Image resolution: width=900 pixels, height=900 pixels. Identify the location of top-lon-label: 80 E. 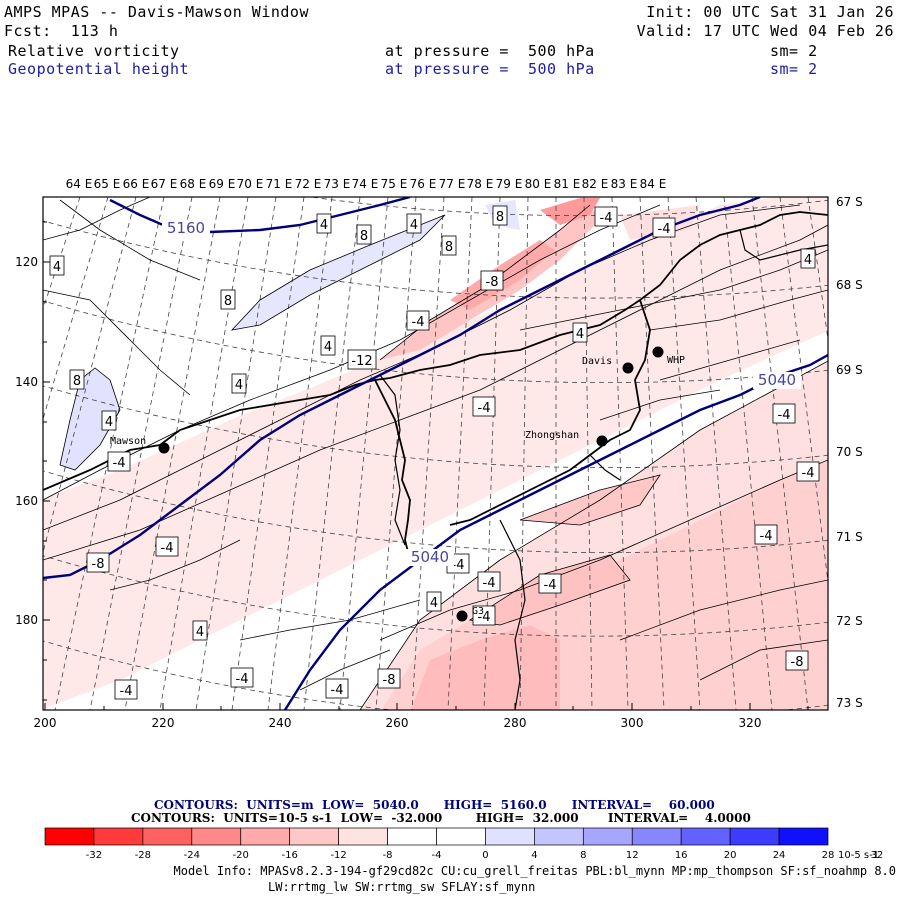
(538, 184).